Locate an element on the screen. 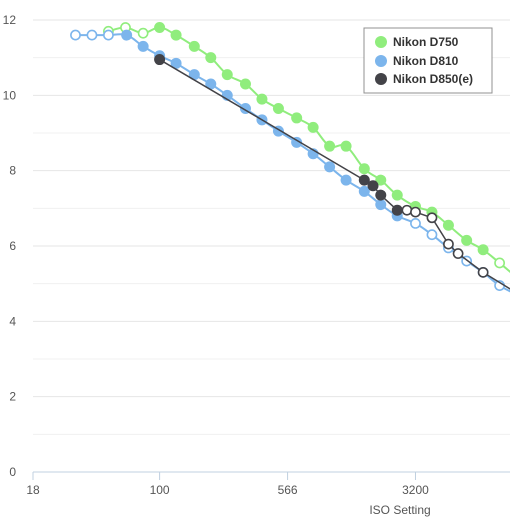 The image size is (510, 530). y-tick-label: 2 is located at coordinates (12, 397).